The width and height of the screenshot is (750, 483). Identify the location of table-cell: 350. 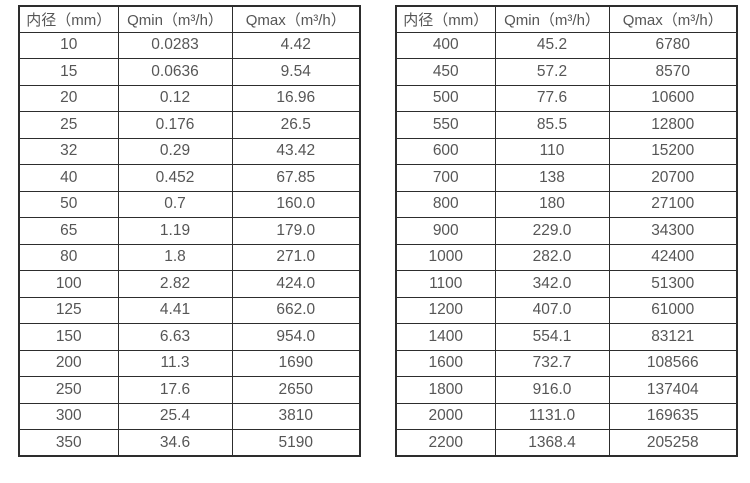
(68, 443).